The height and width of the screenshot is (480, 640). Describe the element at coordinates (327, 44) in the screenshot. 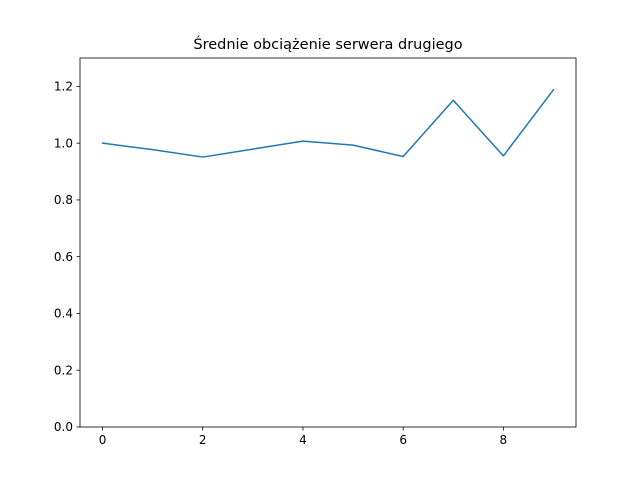

I see `chart-title: Średnie obciążenie serwera drugiego` at that location.